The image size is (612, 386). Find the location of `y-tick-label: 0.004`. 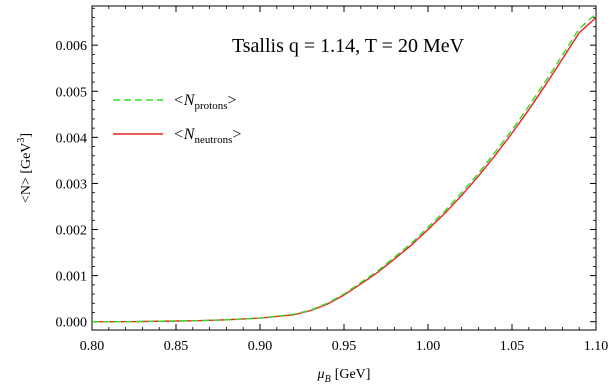

y-tick-label: 0.004 is located at coordinates (72, 138).